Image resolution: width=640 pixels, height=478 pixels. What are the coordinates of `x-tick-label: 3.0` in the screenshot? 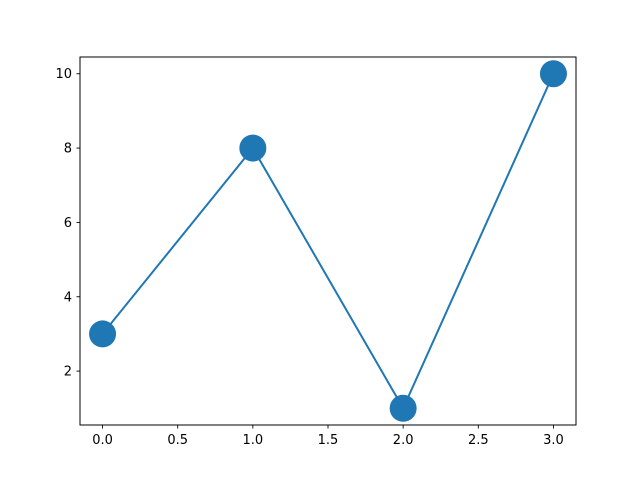 It's located at (553, 440).